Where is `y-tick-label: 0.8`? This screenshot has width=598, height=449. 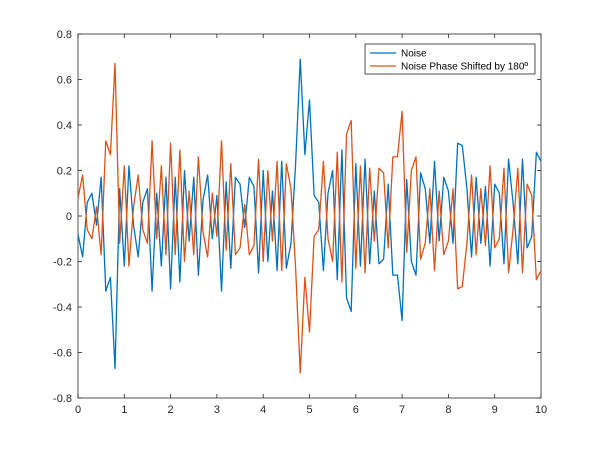 y-tick-label: 0.8 is located at coordinates (64, 35).